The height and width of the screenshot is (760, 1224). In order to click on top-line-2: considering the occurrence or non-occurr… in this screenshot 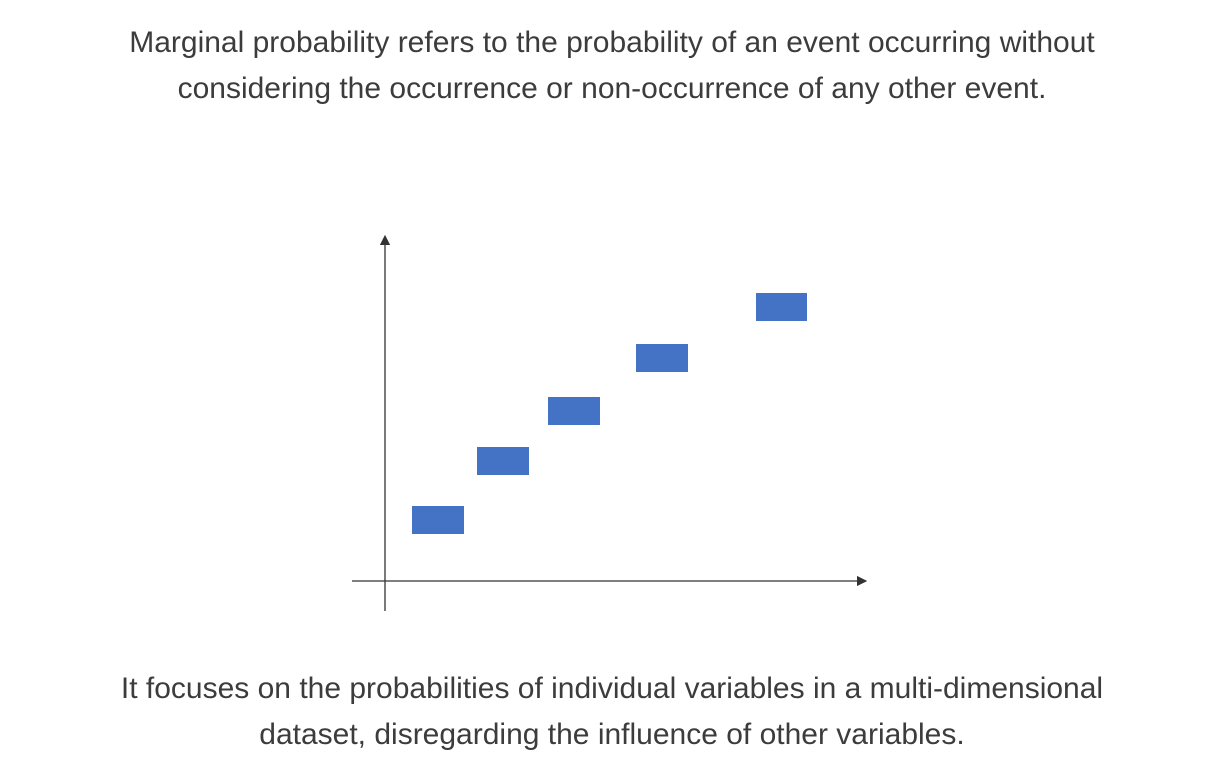, I will do `click(612, 88)`.